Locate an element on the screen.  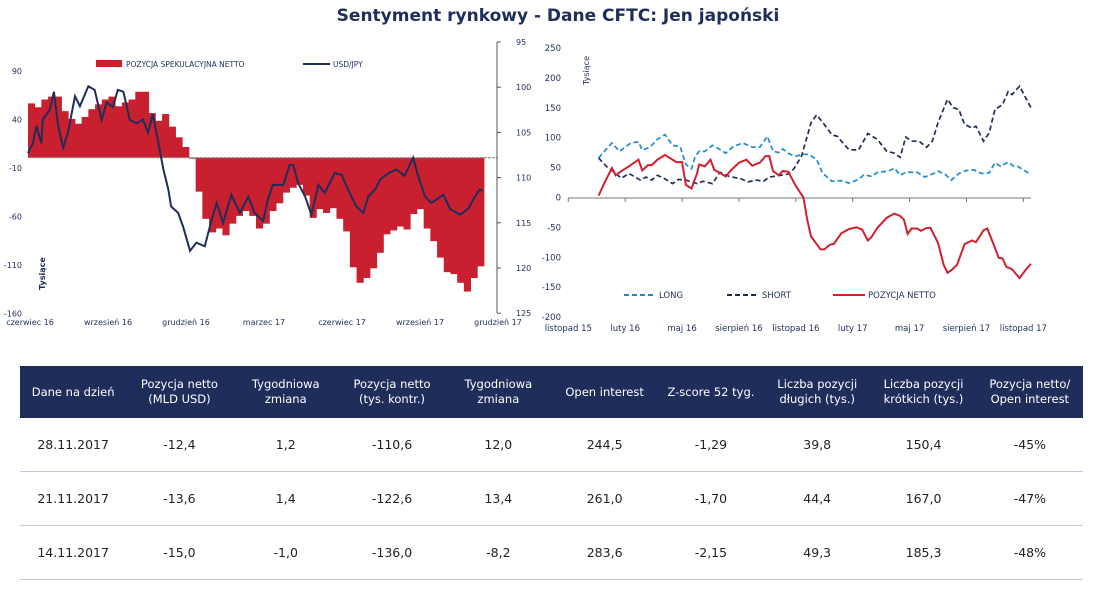
table-cell: -45% is located at coordinates (1029, 445).